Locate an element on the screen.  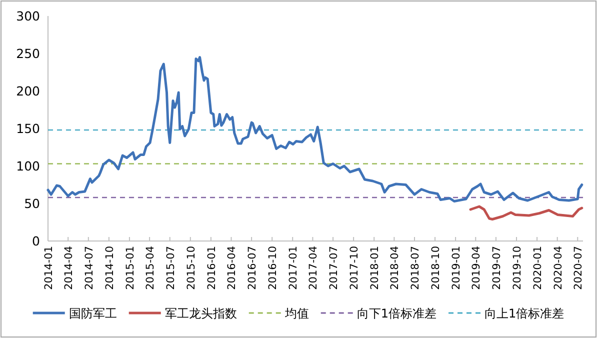
x-tick-label: 2014-04 is located at coordinates (69, 268).